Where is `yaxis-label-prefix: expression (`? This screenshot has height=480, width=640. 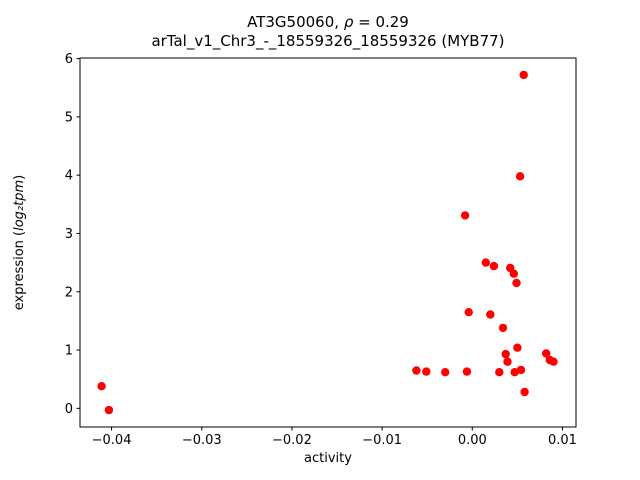 yaxis-label-prefix: expression ( is located at coordinates (19, 270).